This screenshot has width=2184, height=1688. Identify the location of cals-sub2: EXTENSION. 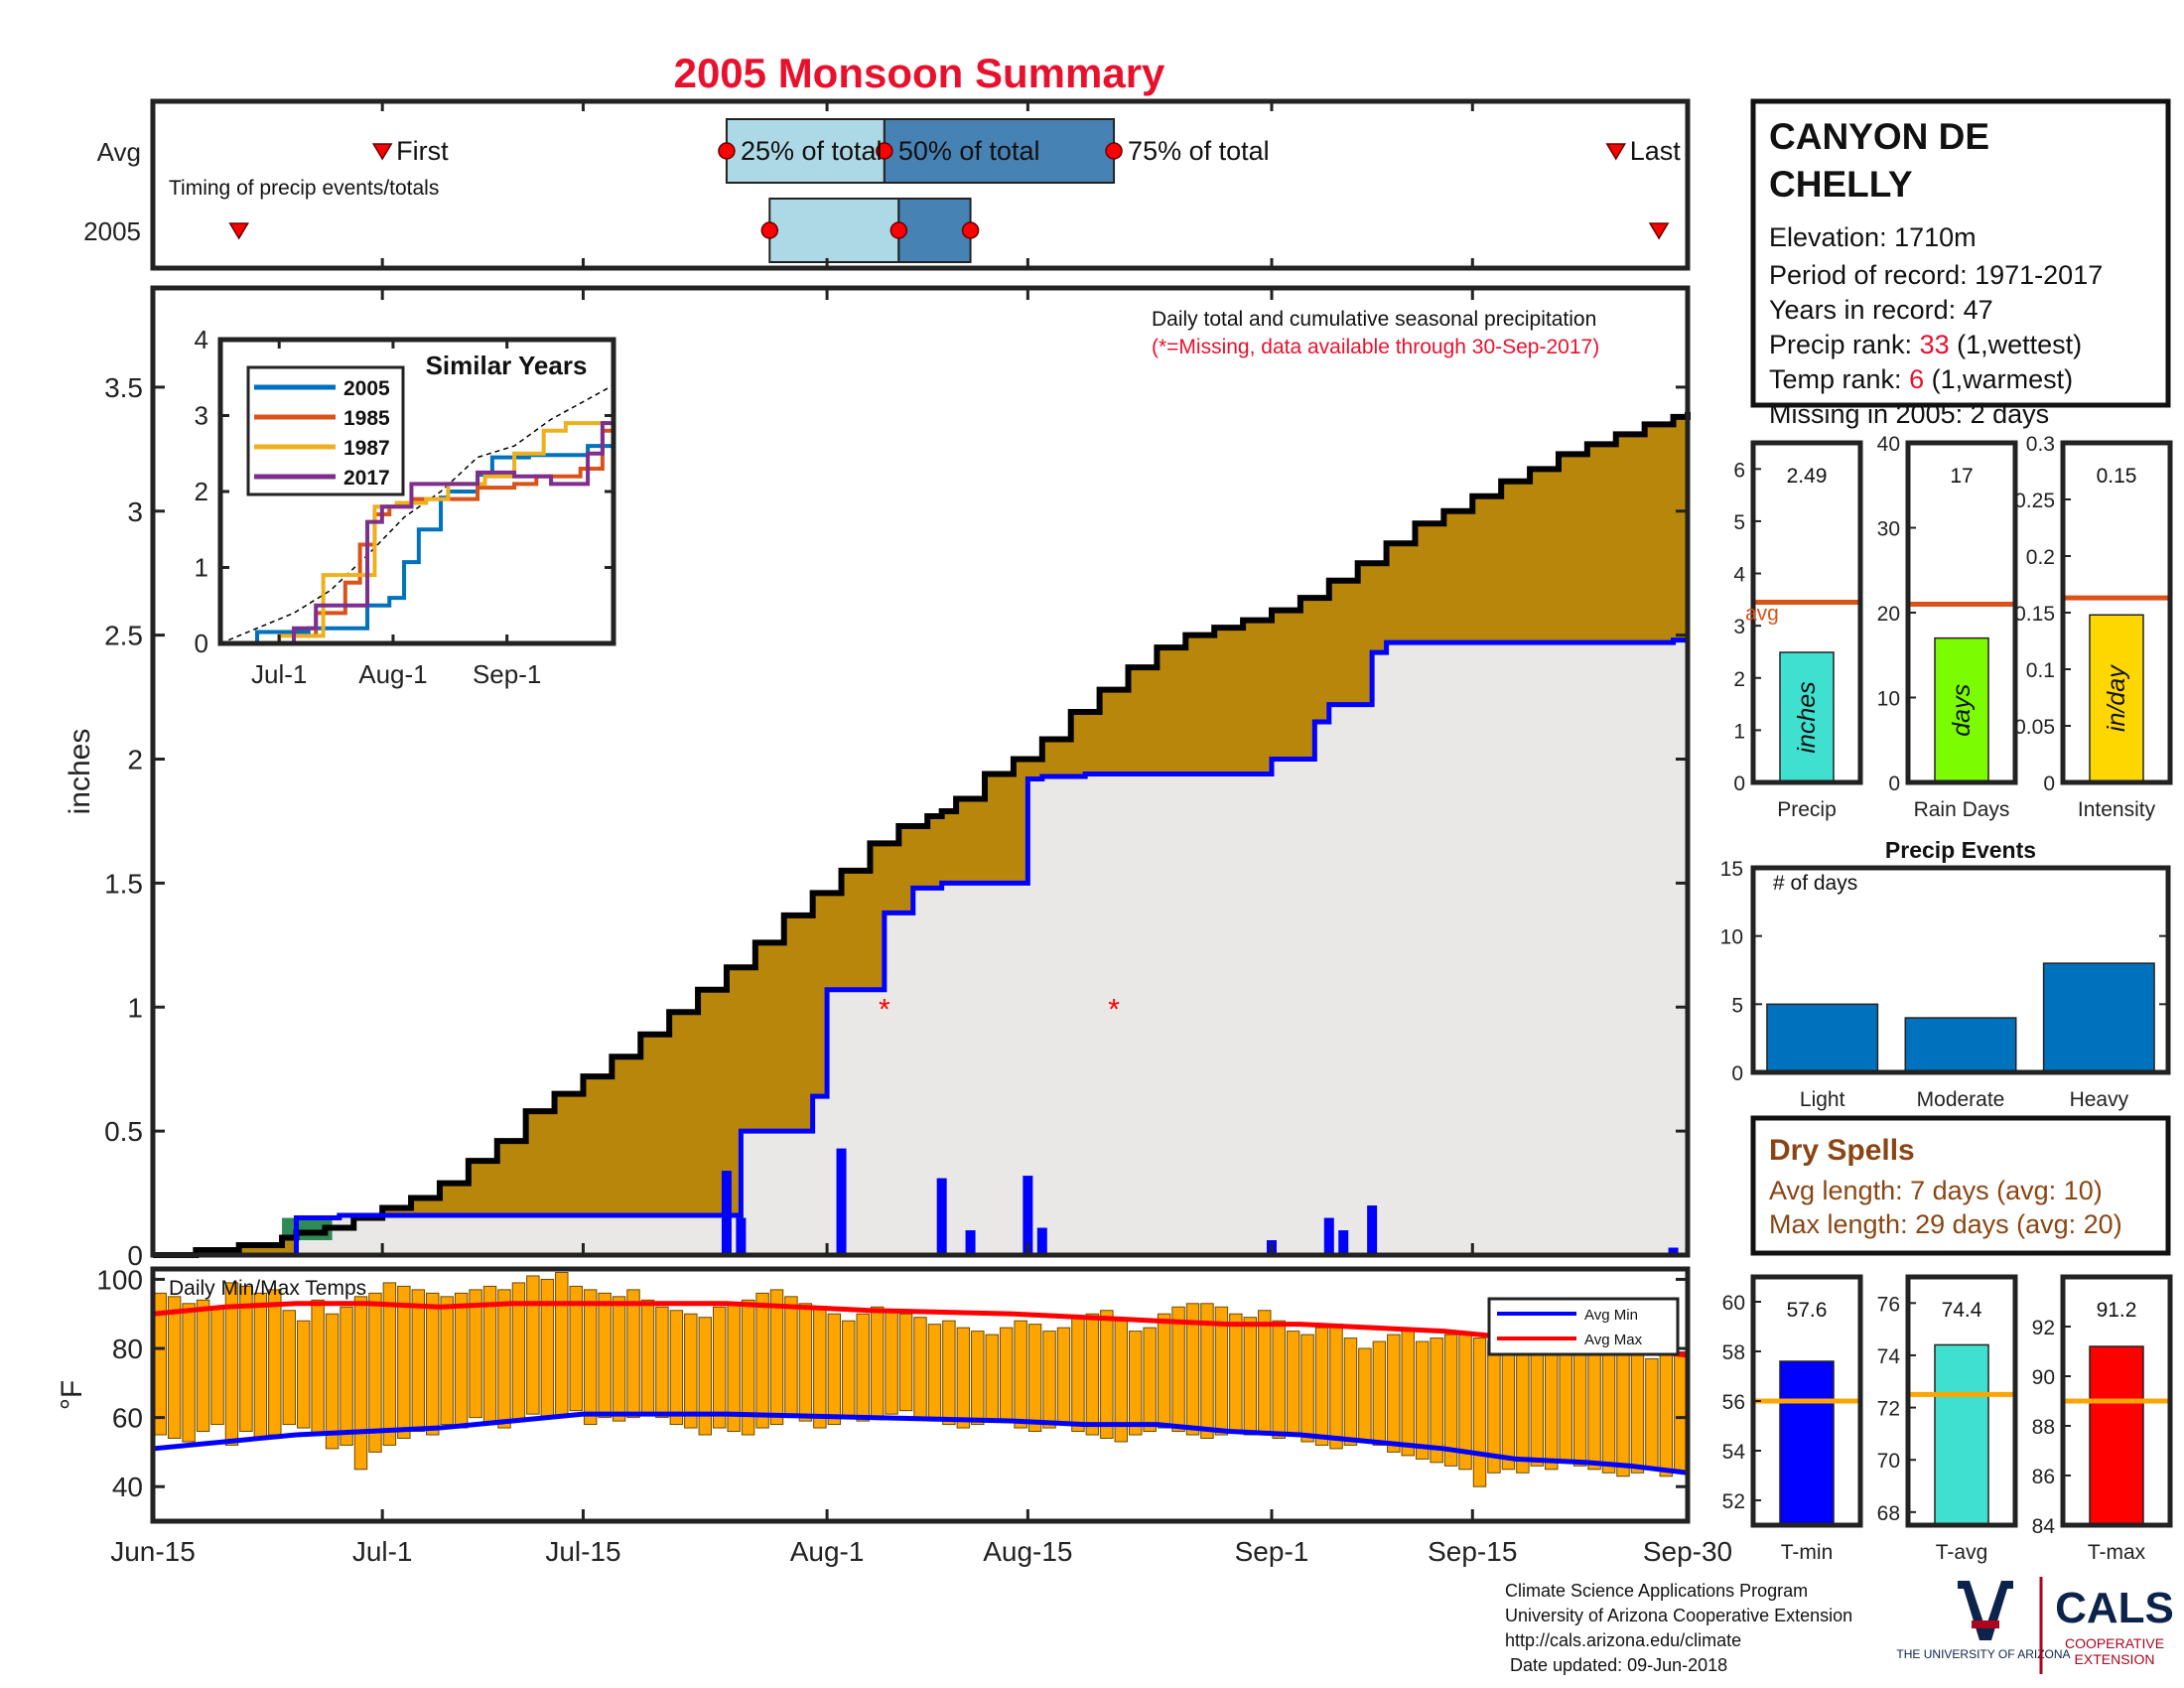
(2115, 1659).